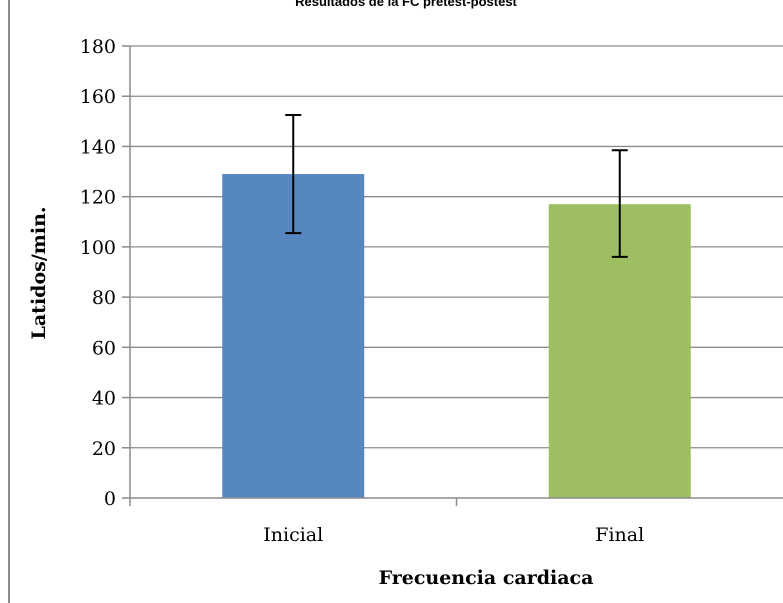 This screenshot has width=783, height=603. I want to click on y-tick-label-9: 180, so click(98, 47).